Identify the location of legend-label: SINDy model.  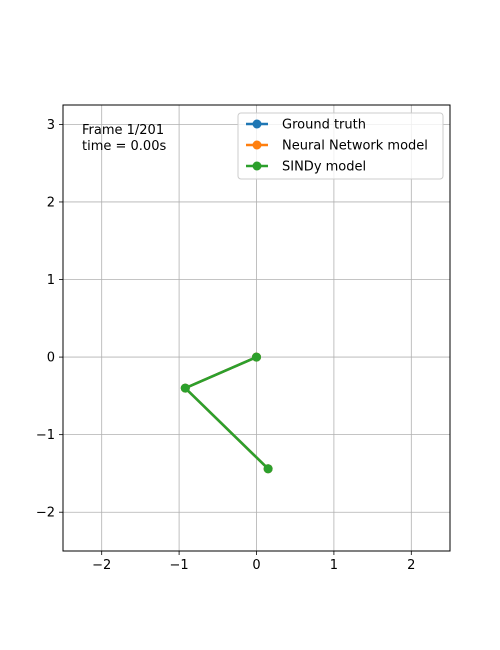
(324, 167).